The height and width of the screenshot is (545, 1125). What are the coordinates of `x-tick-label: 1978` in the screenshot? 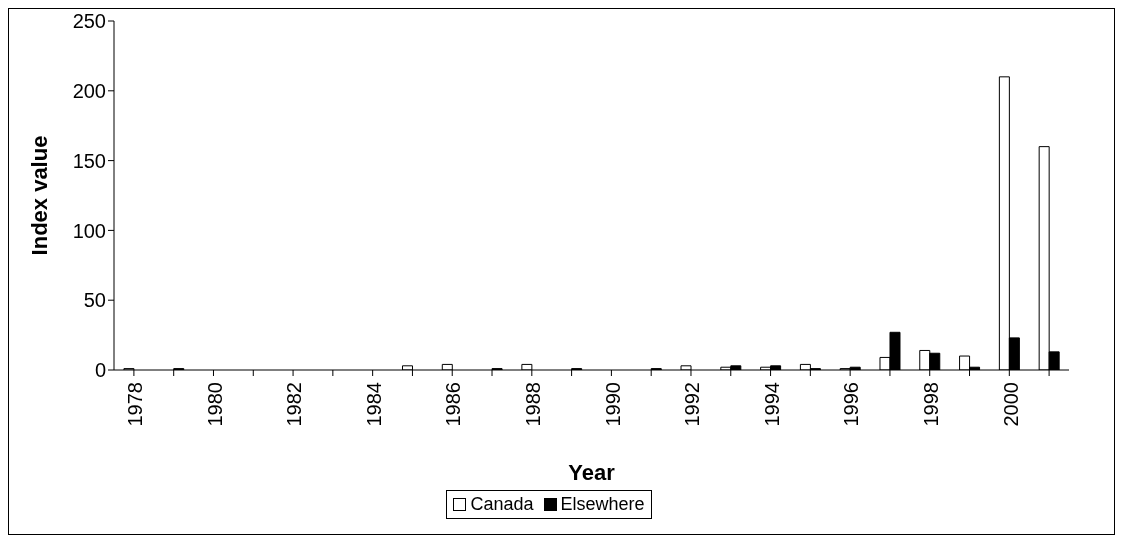 It's located at (135, 404).